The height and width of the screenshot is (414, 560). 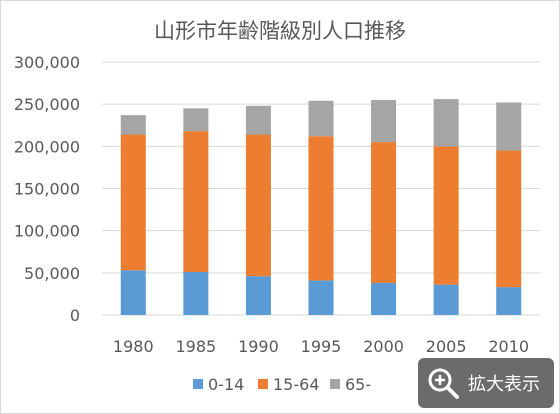 What do you see at coordinates (383, 346) in the screenshot?
I see `x-tick-label: 2000` at bounding box center [383, 346].